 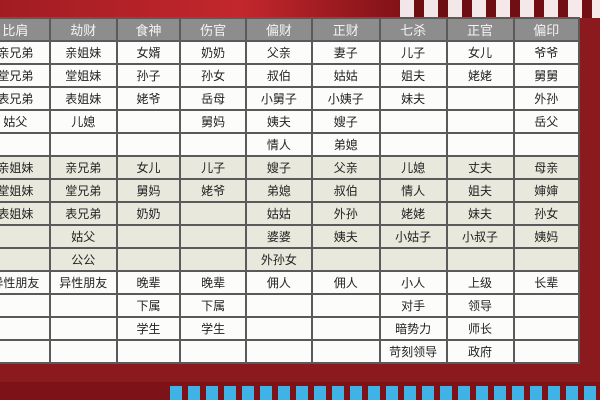 I want to click on table-cell: 女婿, so click(x=148, y=52).